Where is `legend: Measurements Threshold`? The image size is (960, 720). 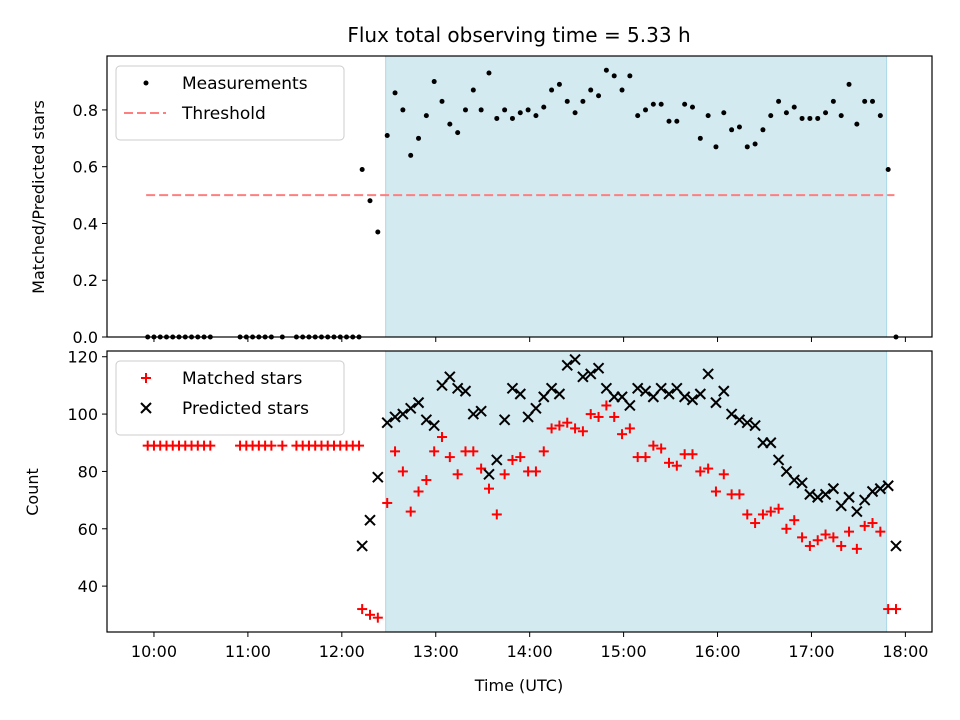
legend: Measurements Threshold is located at coordinates (230, 103).